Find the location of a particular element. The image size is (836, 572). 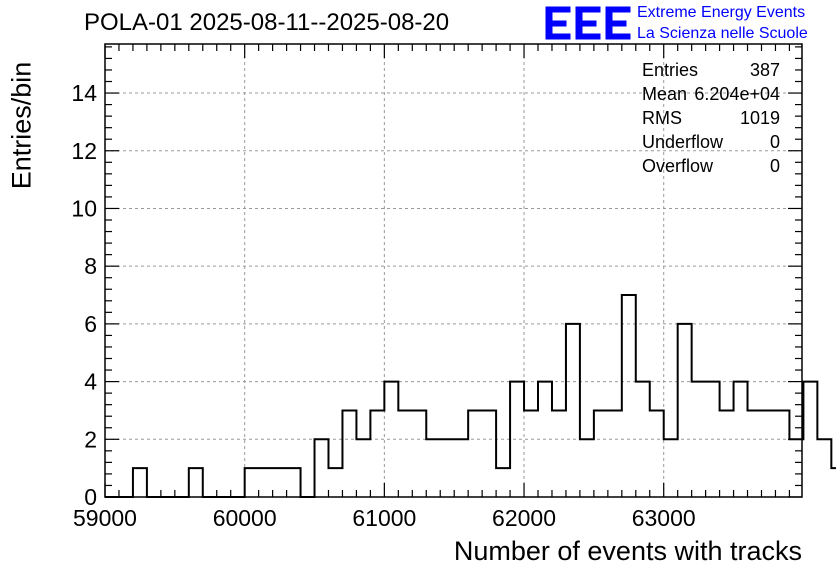

chart-title: POLA-01 2025-08-11--2025-08-20 is located at coordinates (267, 22).